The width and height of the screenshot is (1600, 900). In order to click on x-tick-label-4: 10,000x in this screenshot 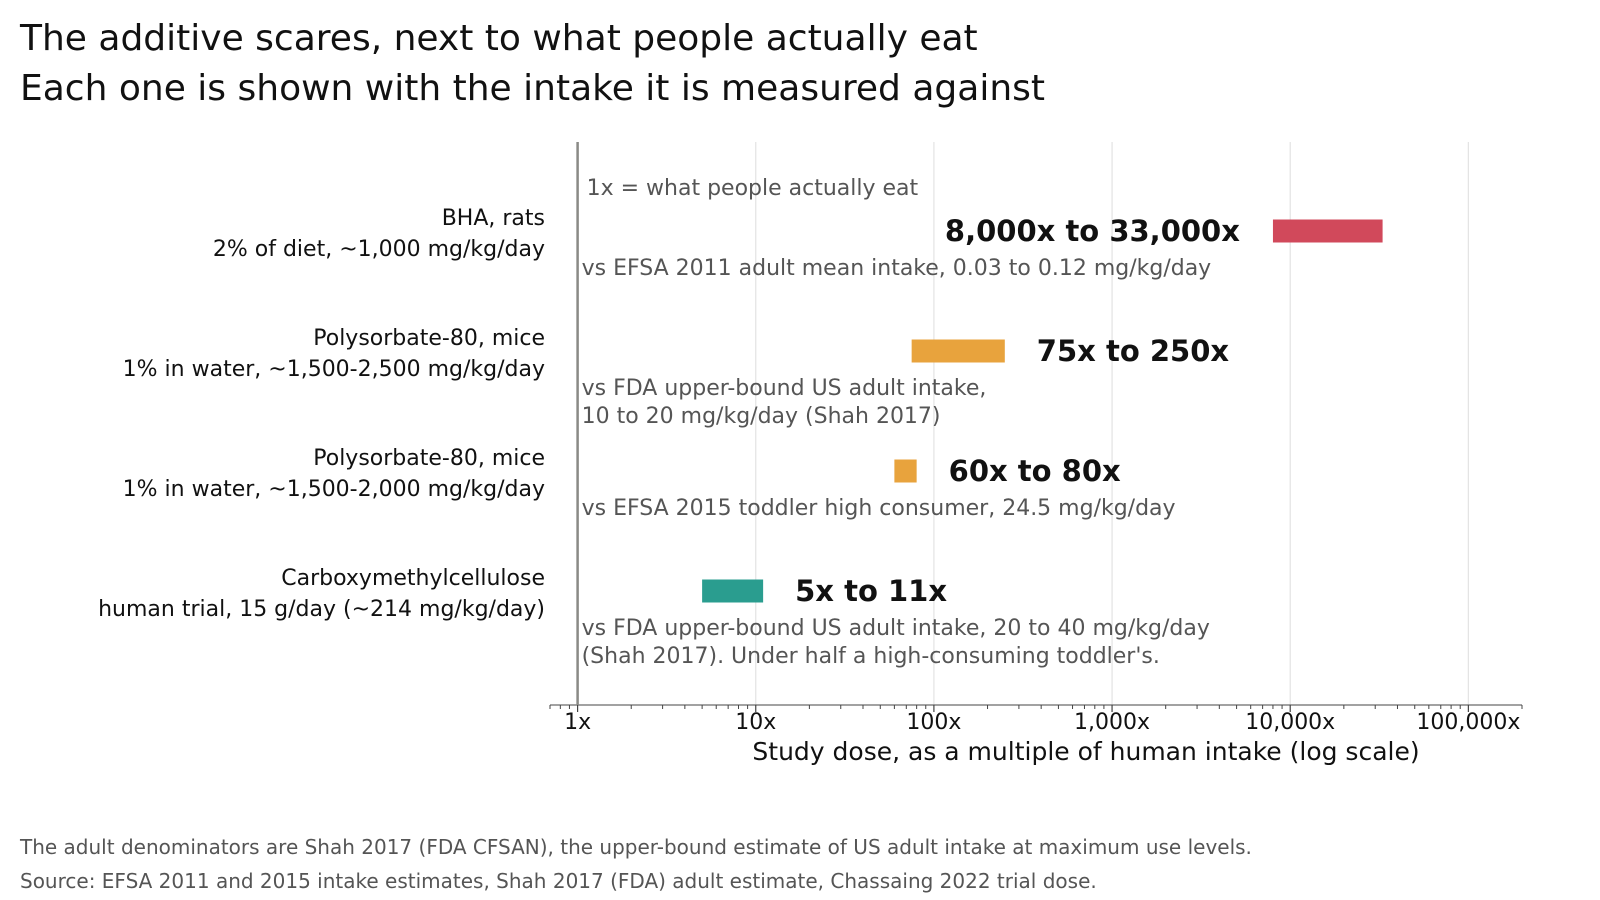, I will do `click(1290, 722)`.